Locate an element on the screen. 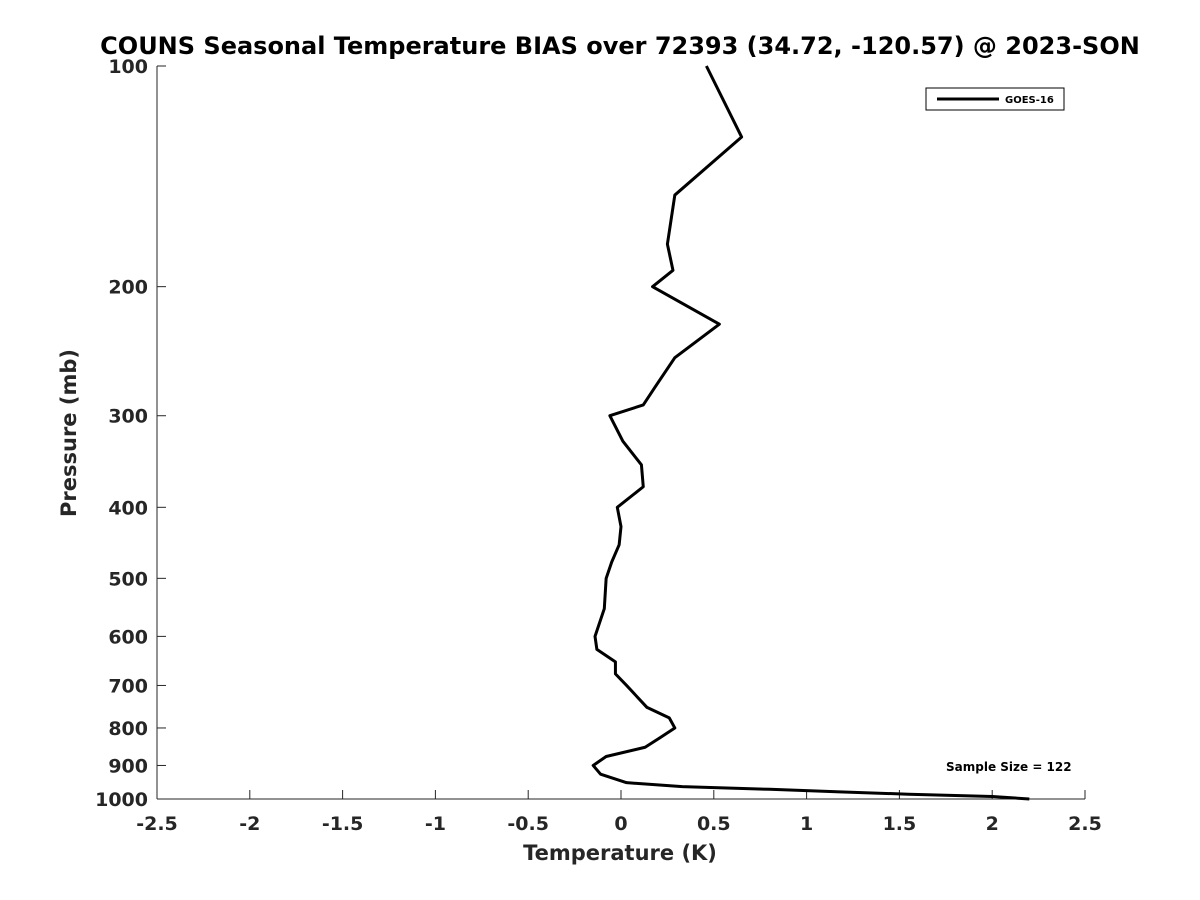 The image size is (1200, 900). x-tick-label: 2.5 is located at coordinates (1085, 824).